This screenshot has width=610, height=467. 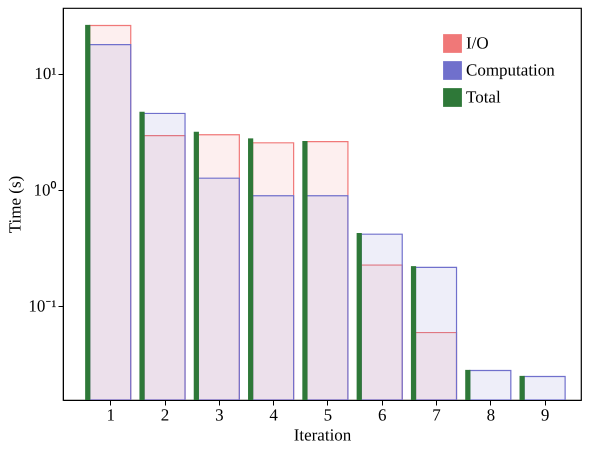 I want to click on x-tick-label: 7, so click(x=437, y=415).